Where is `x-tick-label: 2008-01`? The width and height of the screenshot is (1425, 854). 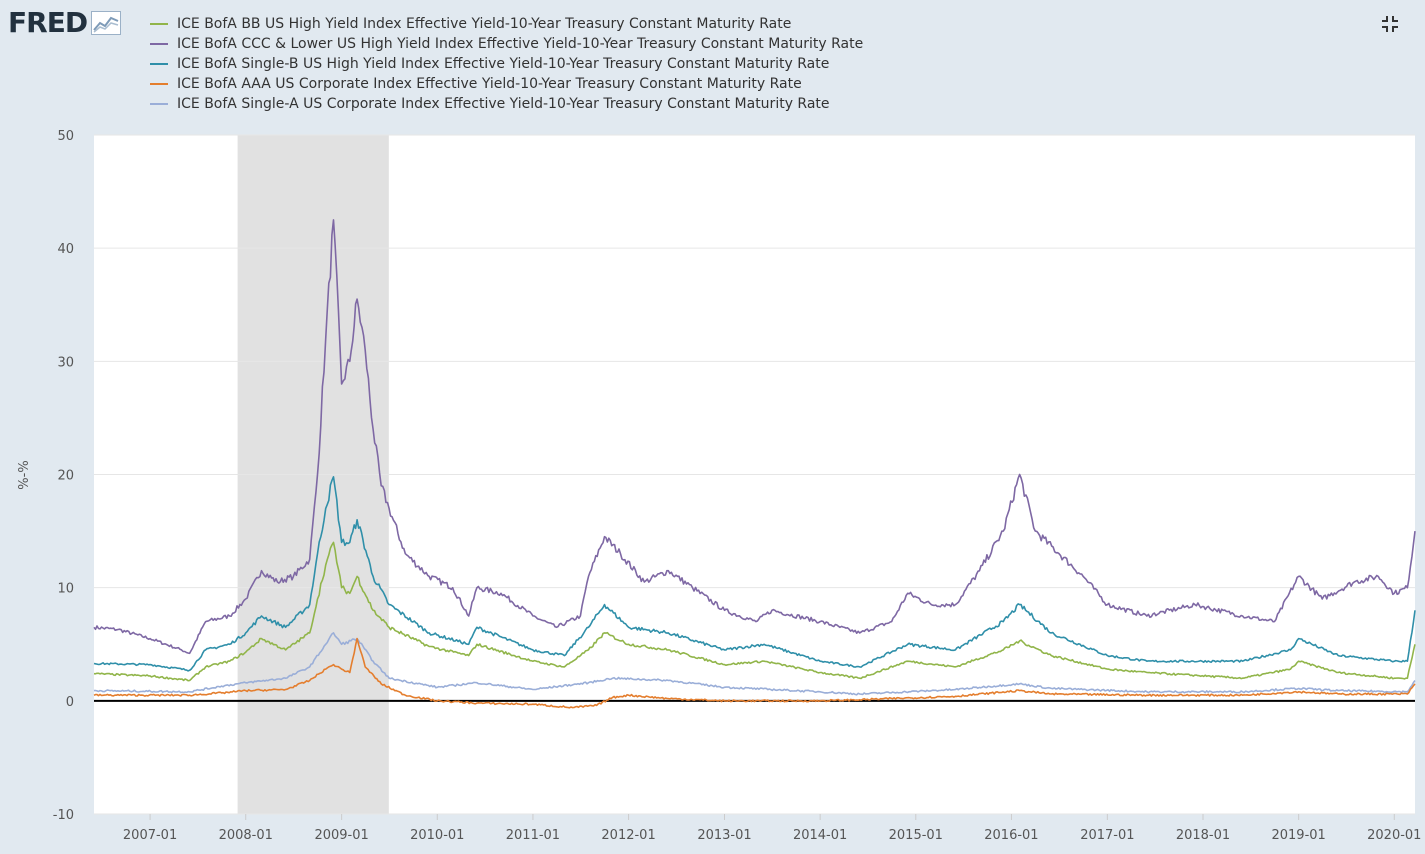 x-tick-label: 2008-01 is located at coordinates (246, 835).